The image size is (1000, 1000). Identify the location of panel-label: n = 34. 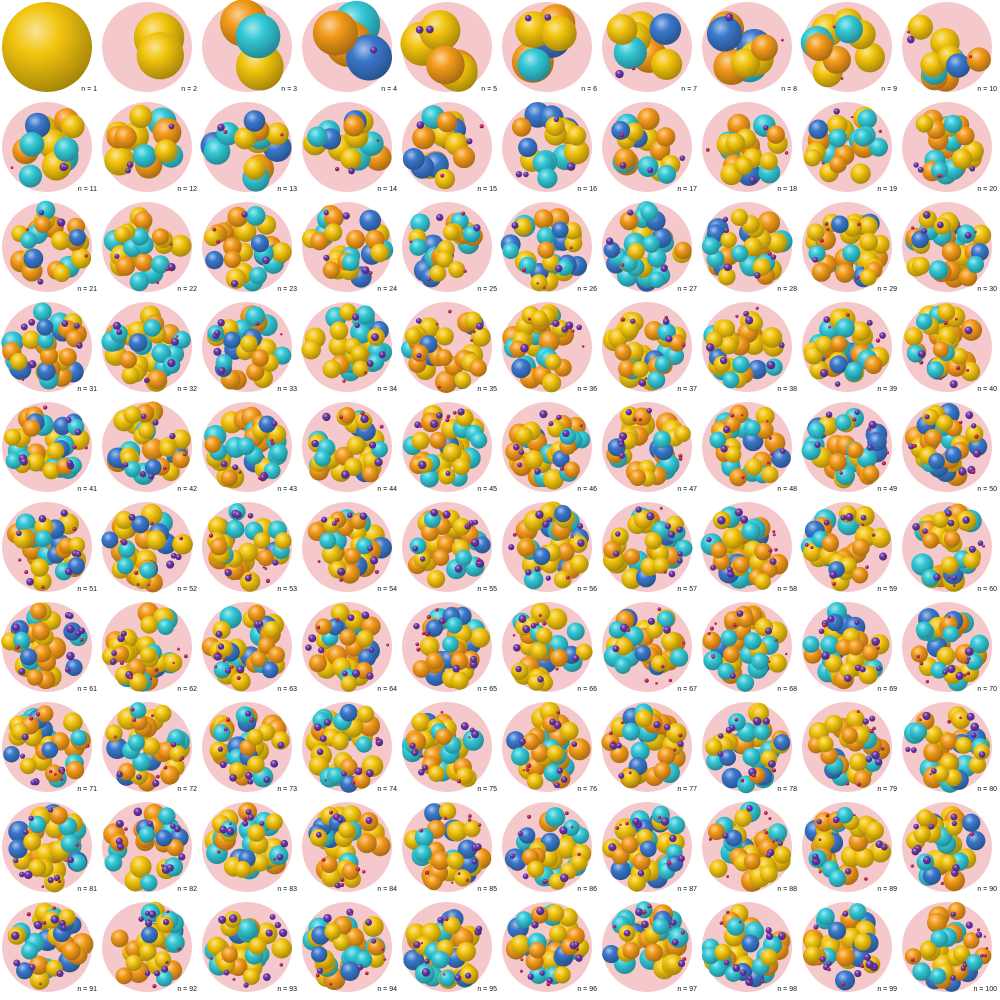
(387, 389).